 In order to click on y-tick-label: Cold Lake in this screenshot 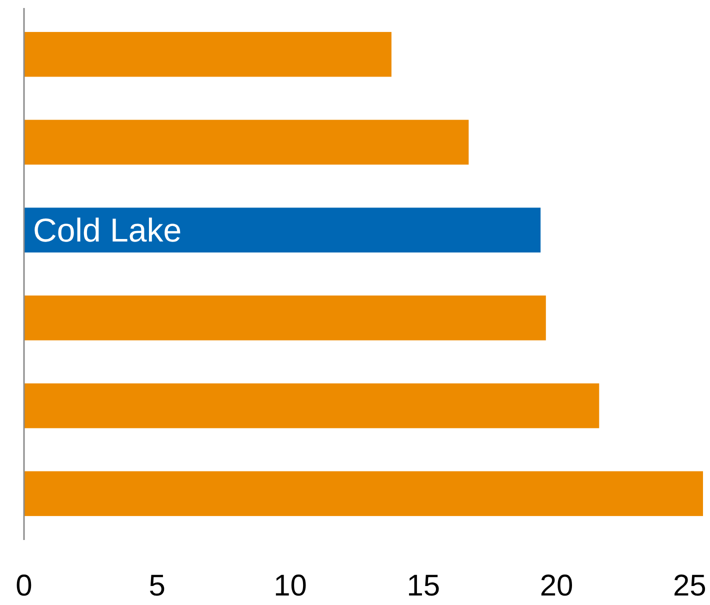, I will do `click(107, 230)`.